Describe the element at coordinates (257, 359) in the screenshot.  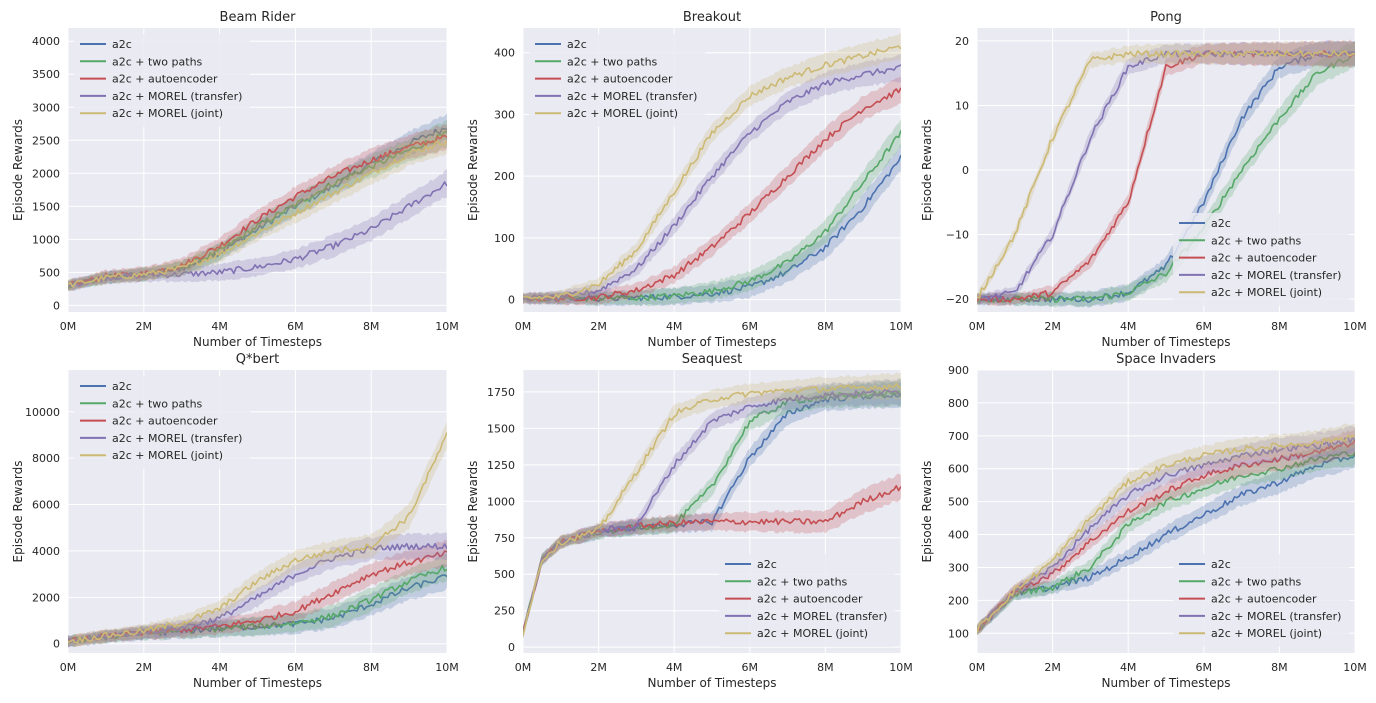
I see `chart-title: Q*bert` at that location.